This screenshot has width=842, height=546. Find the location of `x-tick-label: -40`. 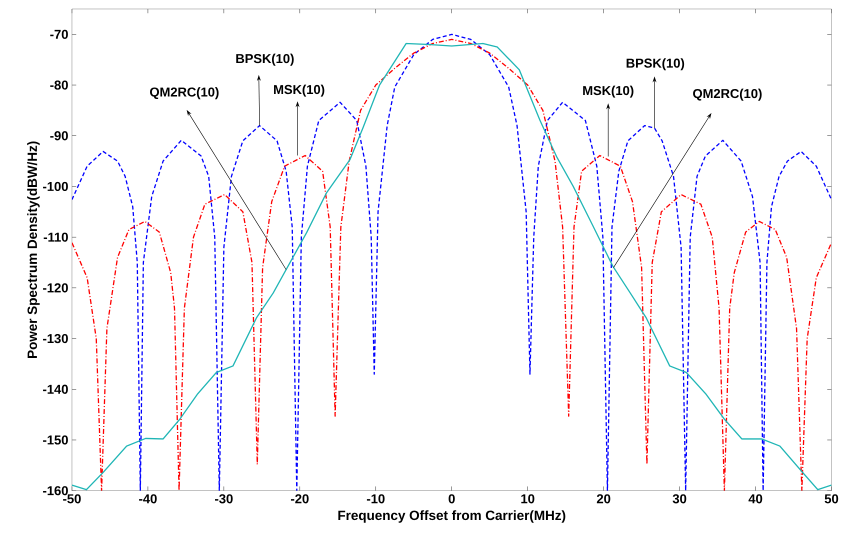

x-tick-label: -40 is located at coordinates (148, 499).